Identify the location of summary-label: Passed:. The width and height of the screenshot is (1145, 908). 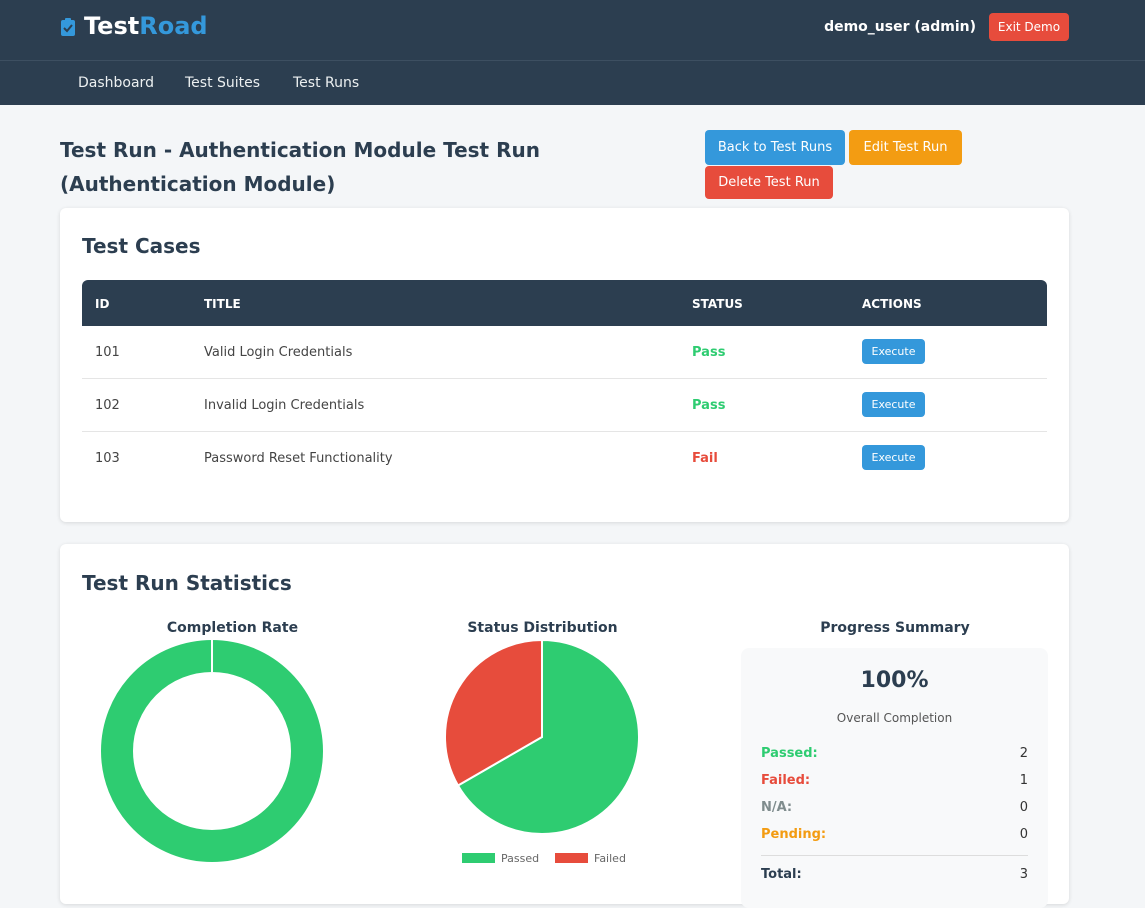
(789, 753).